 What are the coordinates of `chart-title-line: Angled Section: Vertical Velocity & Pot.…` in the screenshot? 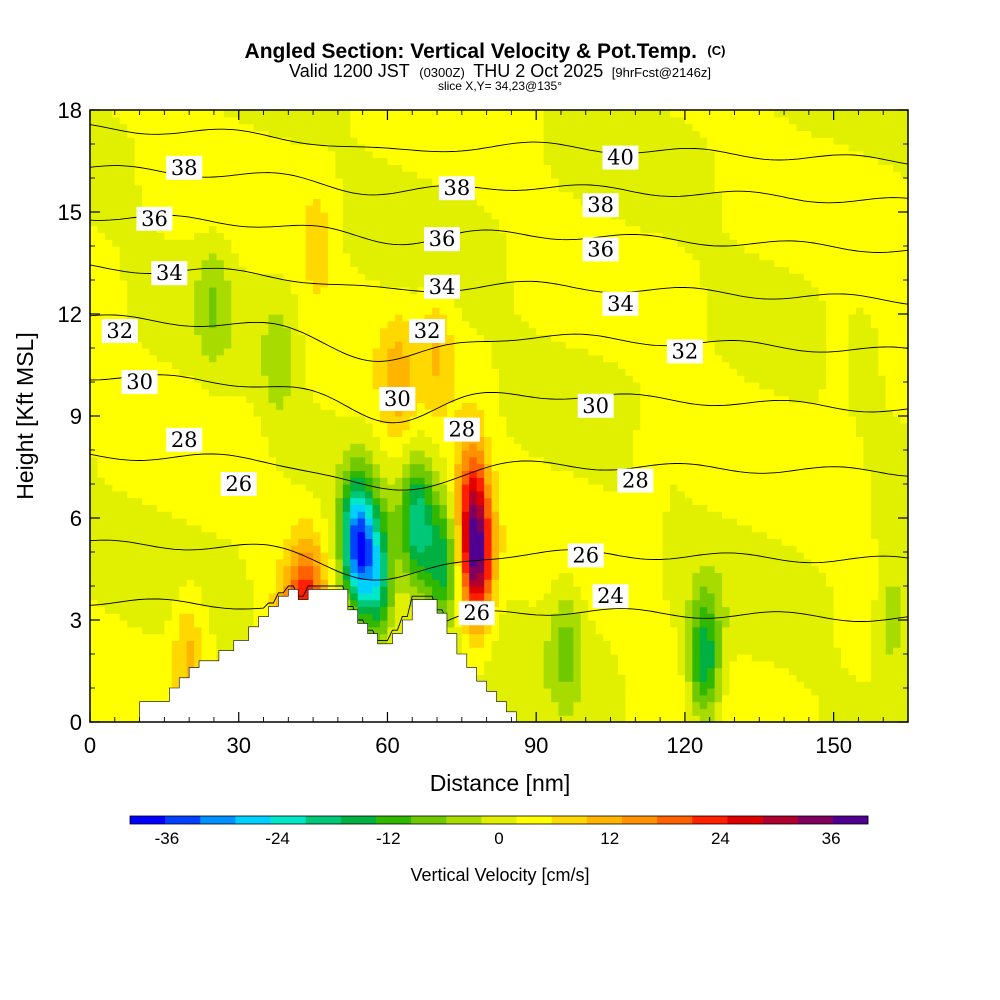 It's located at (485, 51).